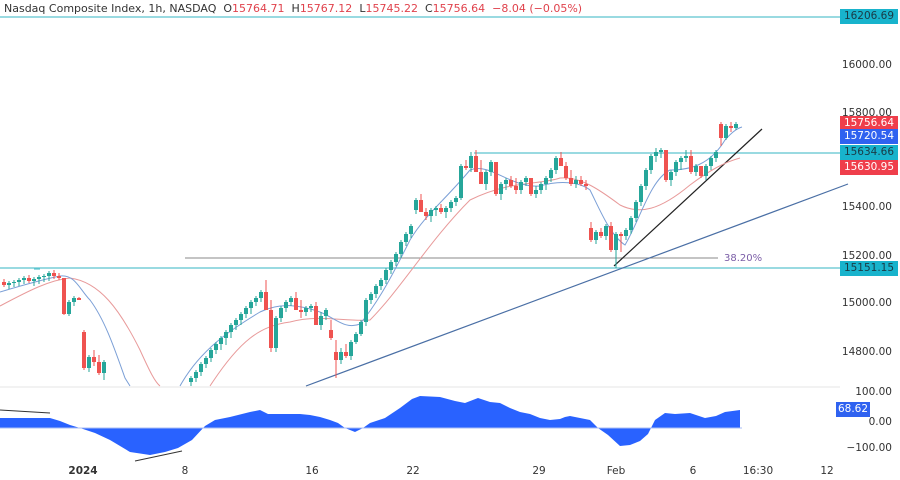 This screenshot has width=900, height=480. Describe the element at coordinates (869, 448) in the screenshot. I see `oscillator-tick: −100.00` at that location.